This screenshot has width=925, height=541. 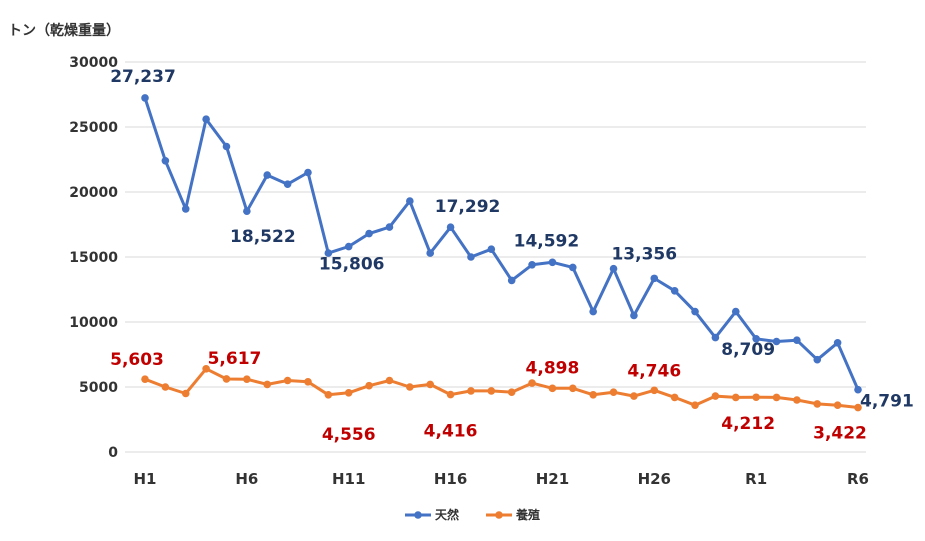 I want to click on data-label: 4,212, so click(x=748, y=424).